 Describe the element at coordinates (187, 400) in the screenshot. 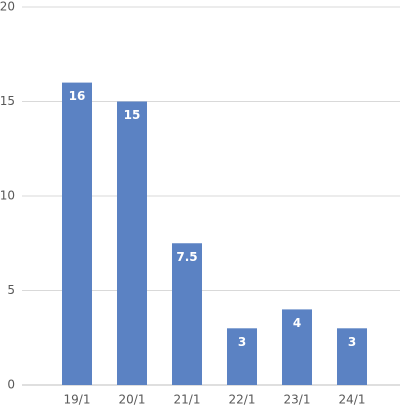

I see `x-tick-label: 21/1` at that location.